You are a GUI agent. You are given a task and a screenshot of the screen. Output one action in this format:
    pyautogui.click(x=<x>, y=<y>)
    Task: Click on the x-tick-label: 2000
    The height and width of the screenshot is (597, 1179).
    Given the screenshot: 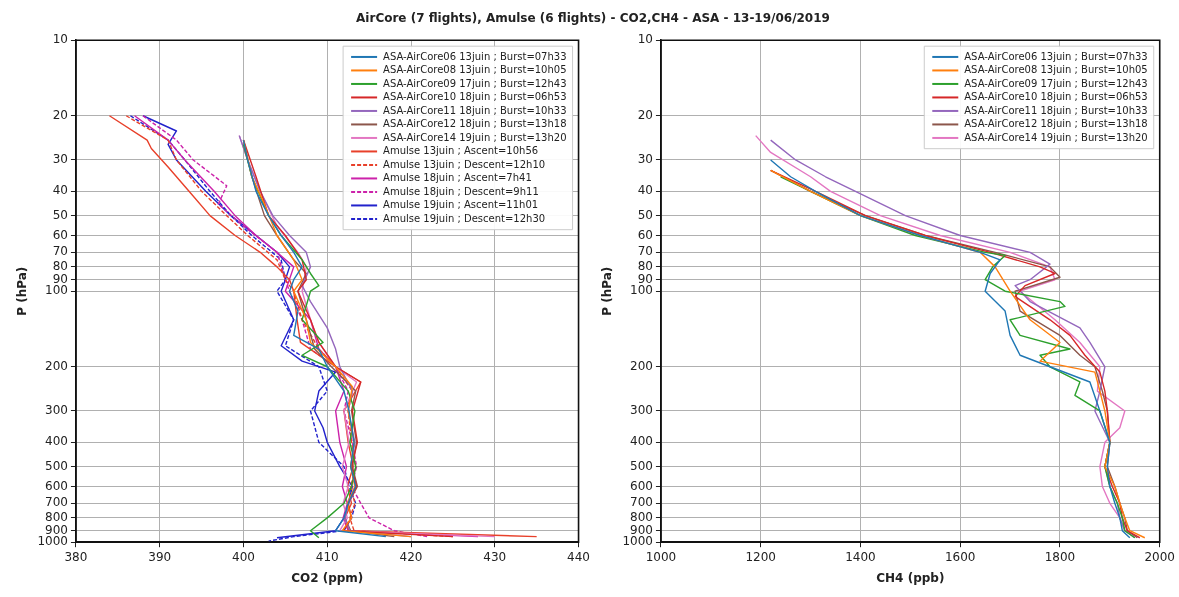 What is the action you would take?
    pyautogui.click(x=1159, y=556)
    